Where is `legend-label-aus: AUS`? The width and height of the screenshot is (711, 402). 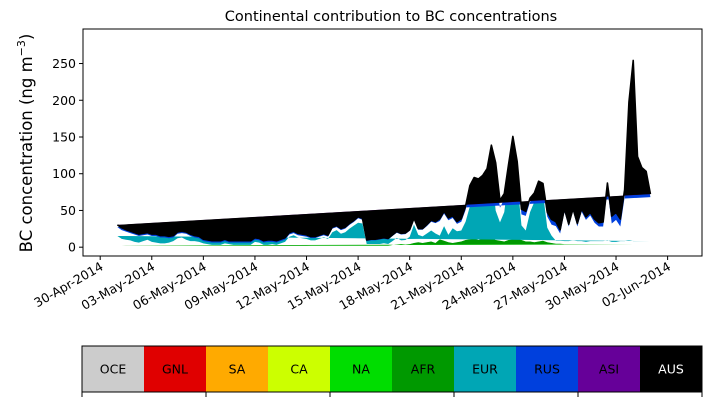 legend-label-aus: AUS is located at coordinates (671, 369).